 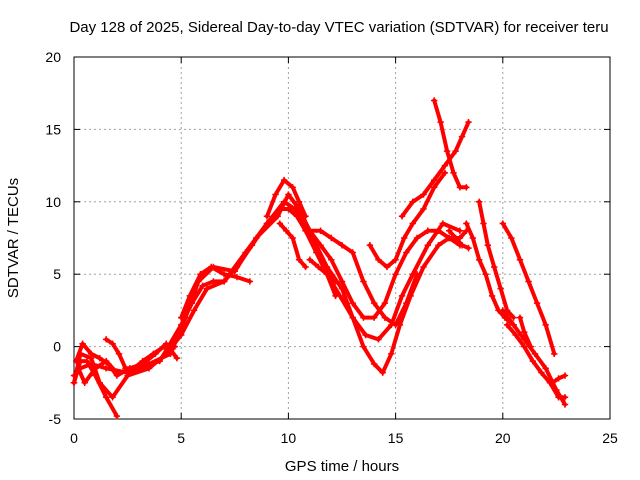 I want to click on y-tick-label: 0, so click(x=57, y=347).